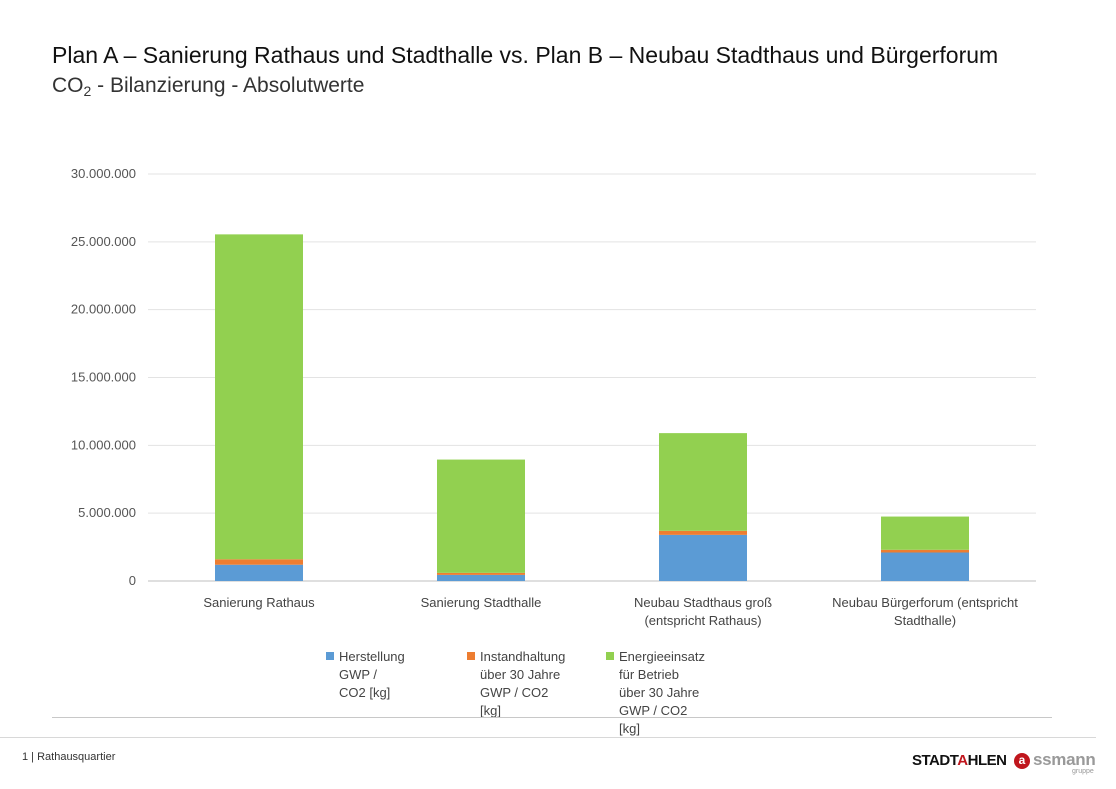 The image size is (1116, 789). I want to click on assmann-logo-mark: a, so click(1022, 761).